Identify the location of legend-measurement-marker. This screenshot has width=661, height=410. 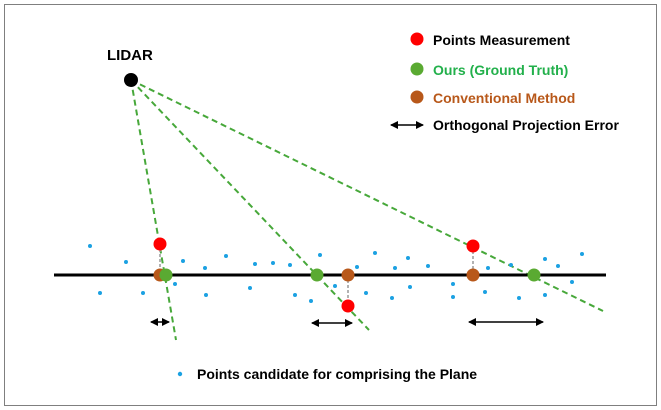
(417, 39).